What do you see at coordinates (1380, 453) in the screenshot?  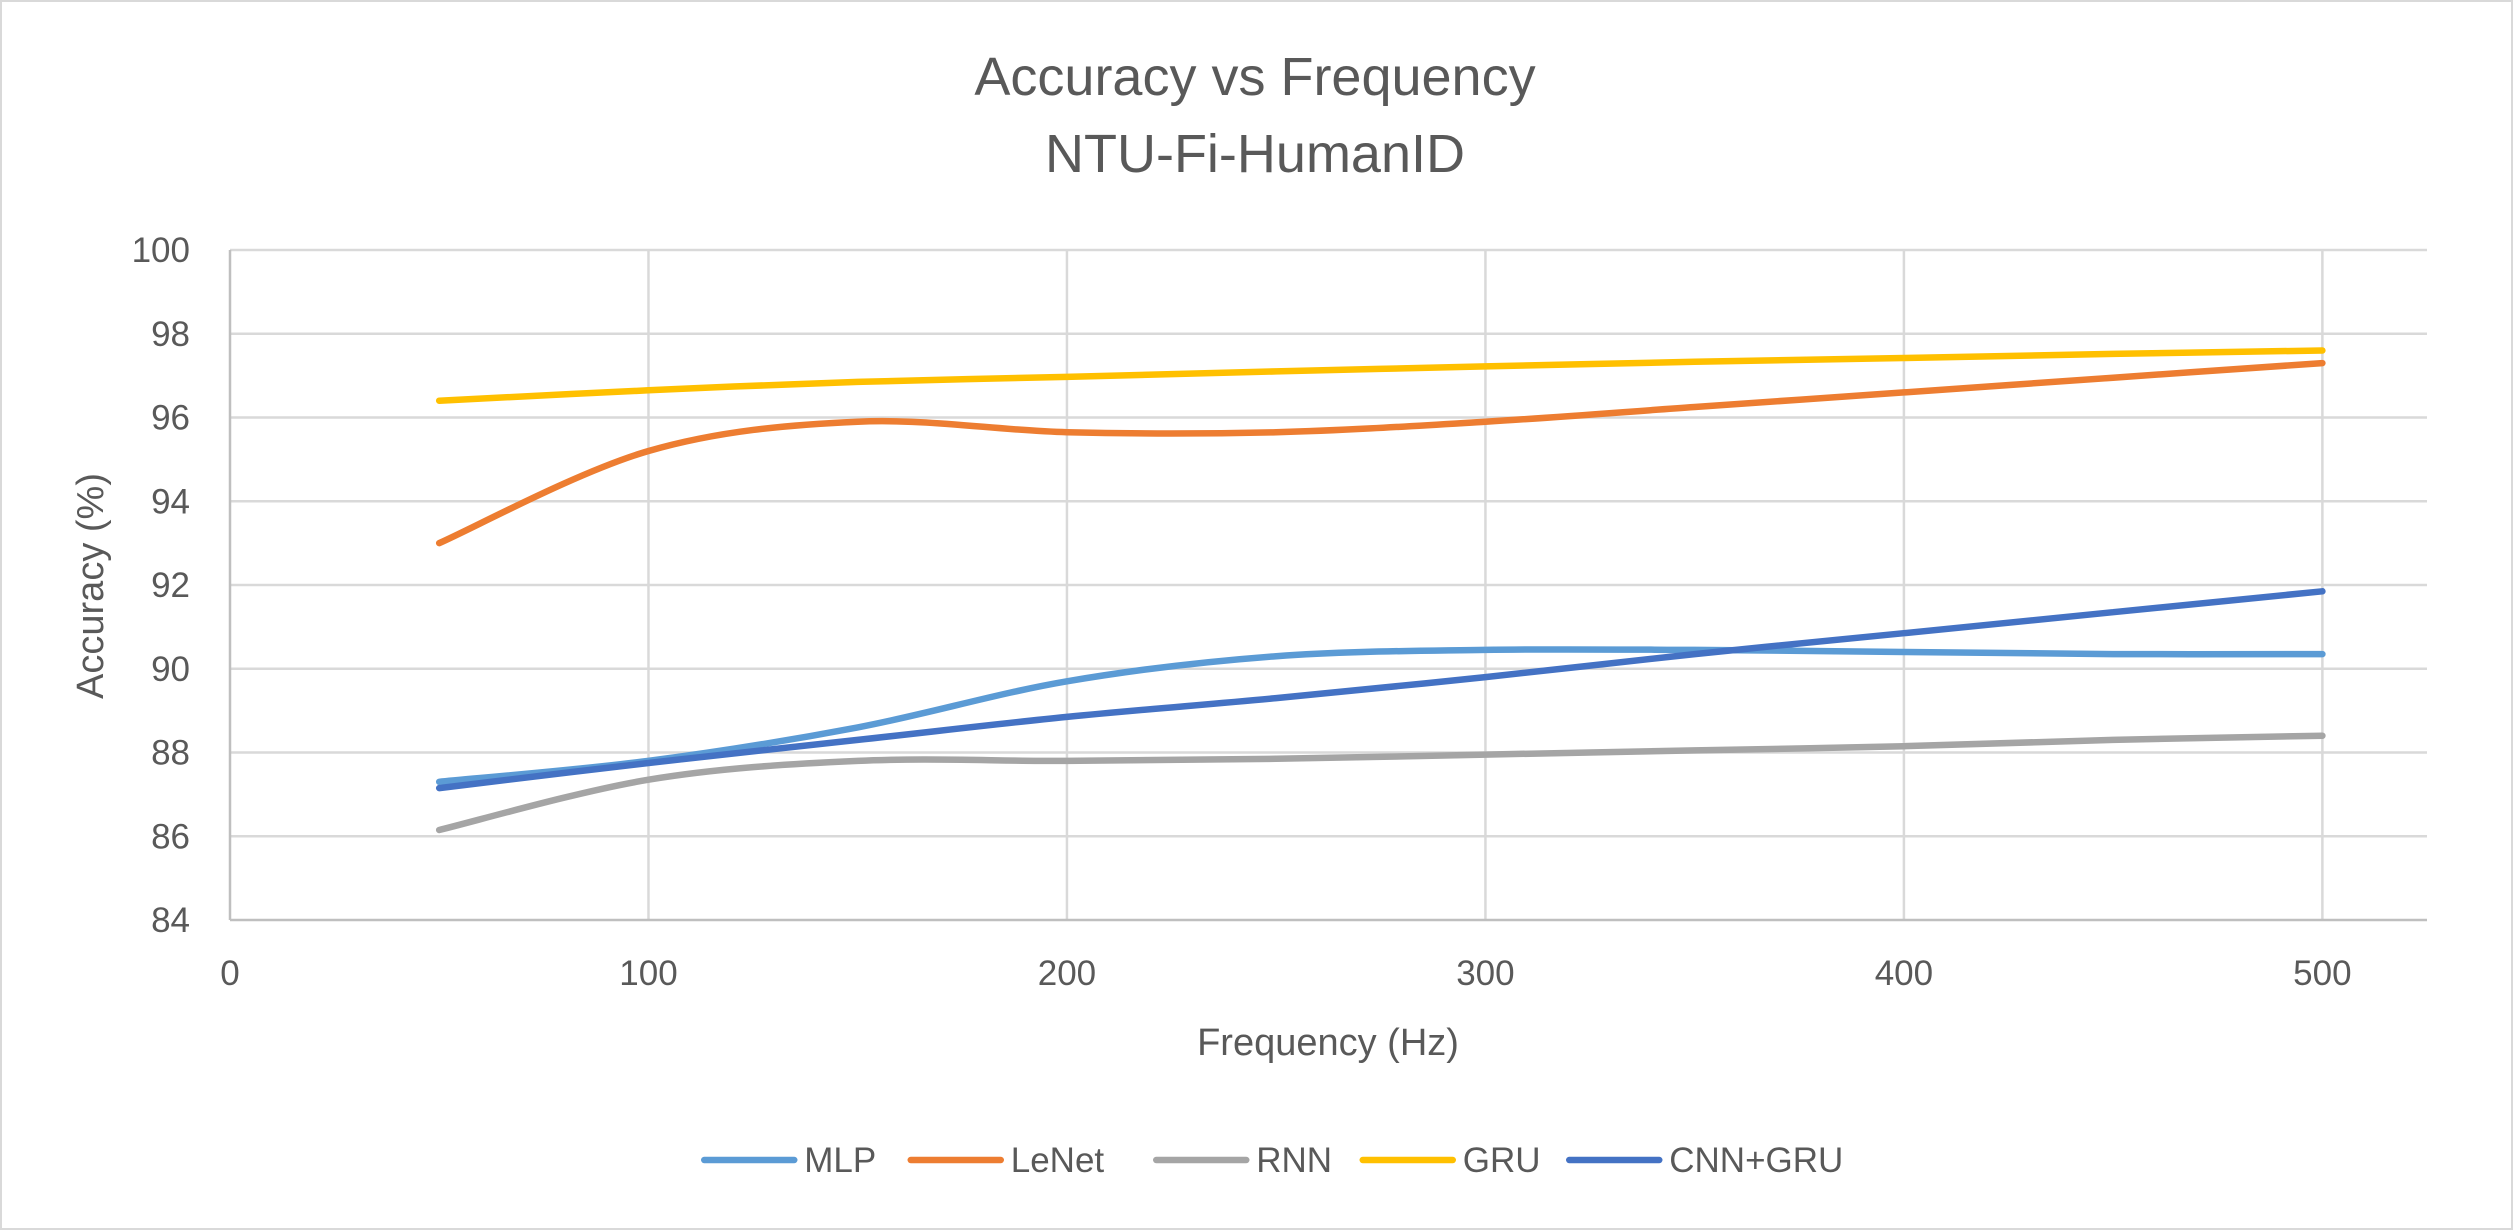 I see `series-line-lenet` at bounding box center [1380, 453].